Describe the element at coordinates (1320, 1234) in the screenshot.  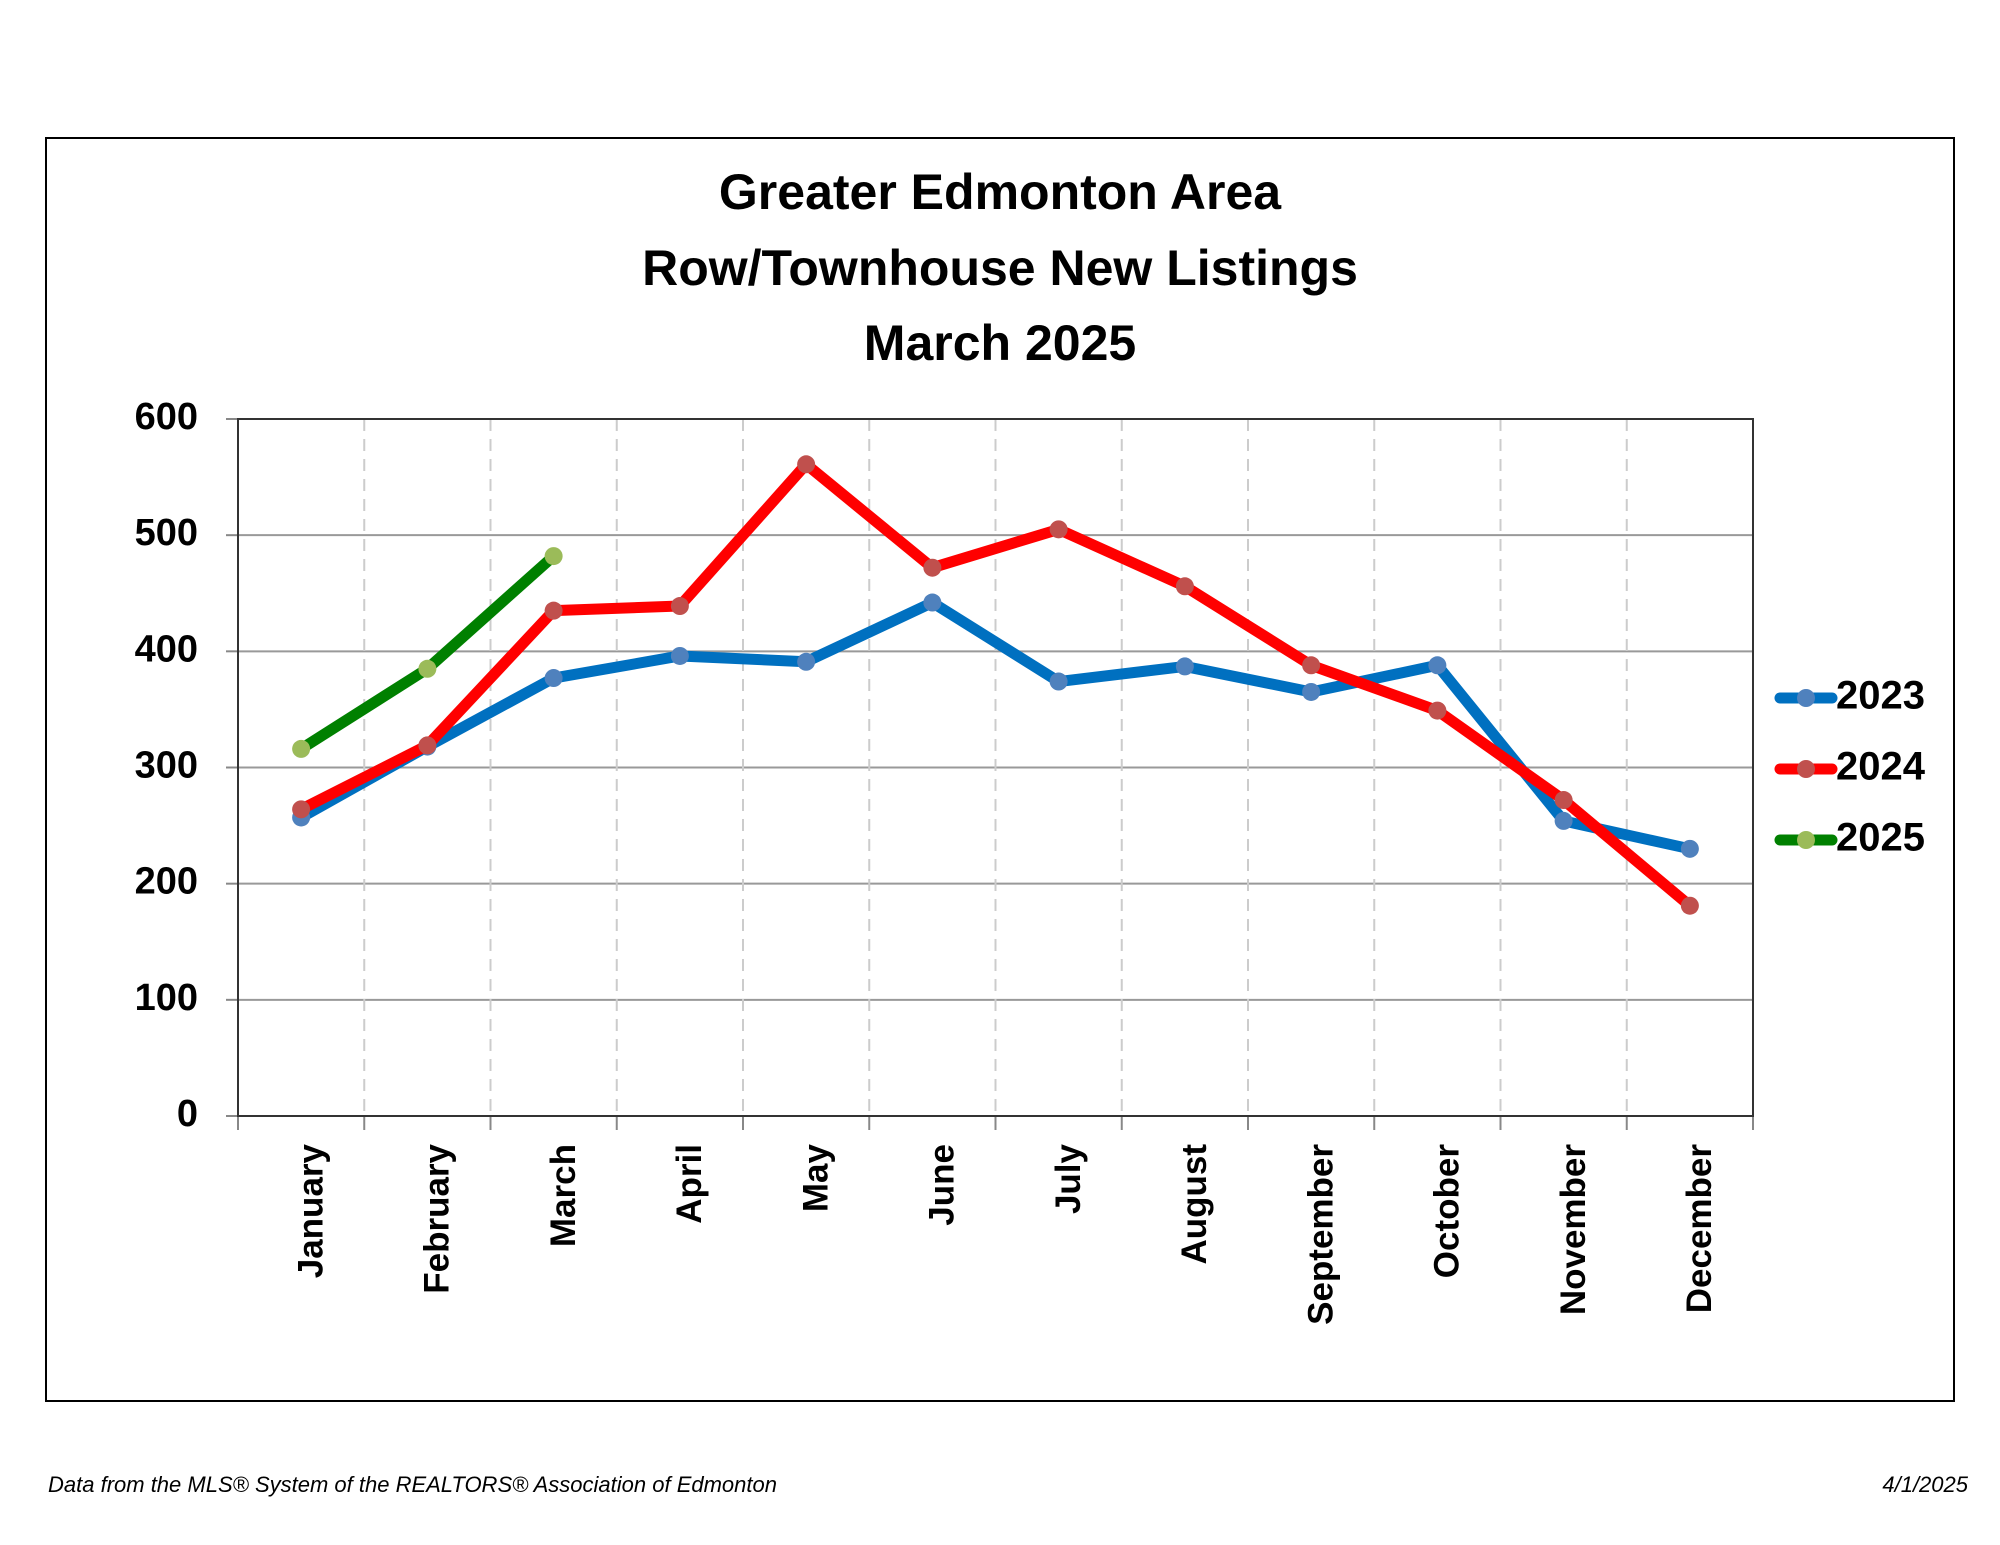
I see `x-tick-label: September` at that location.